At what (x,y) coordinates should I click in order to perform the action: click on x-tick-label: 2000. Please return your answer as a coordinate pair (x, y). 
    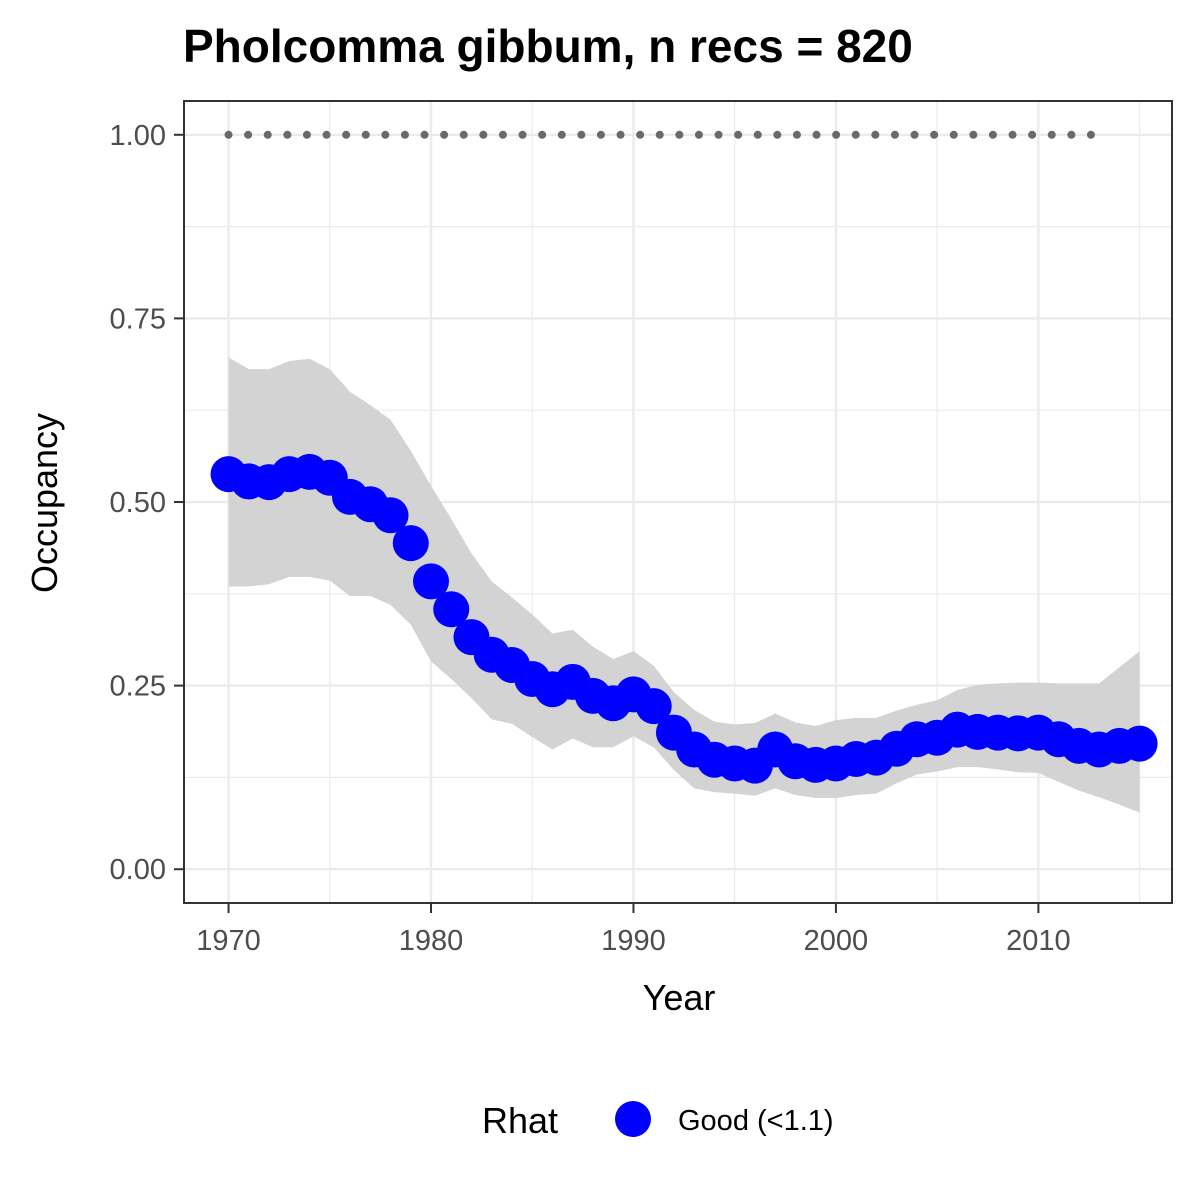
    Looking at the image, I should click on (836, 941).